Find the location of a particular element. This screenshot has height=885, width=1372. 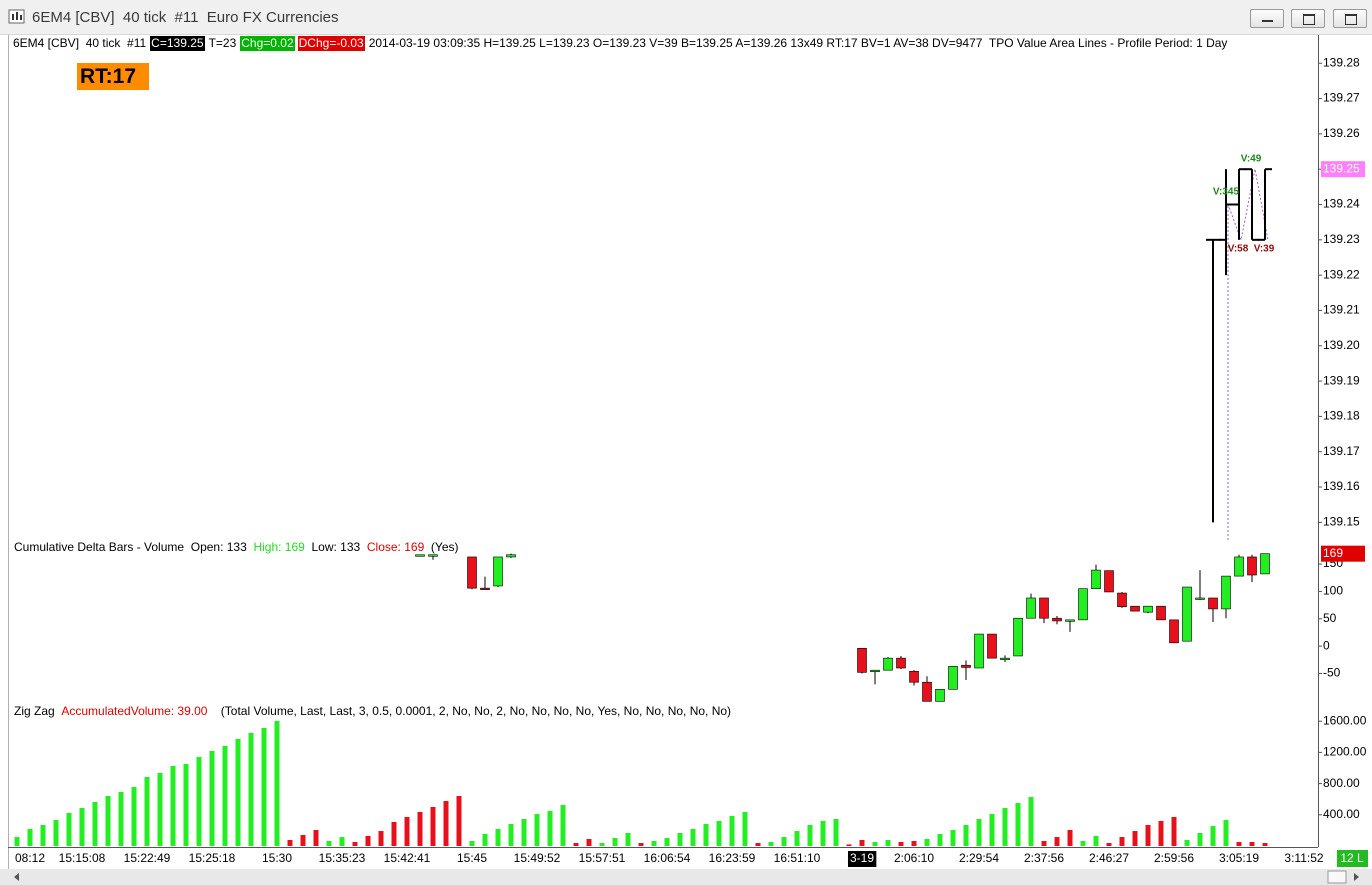

header-item: 6EM4 [CBV] 40 tick #11 is located at coordinates (80, 43).